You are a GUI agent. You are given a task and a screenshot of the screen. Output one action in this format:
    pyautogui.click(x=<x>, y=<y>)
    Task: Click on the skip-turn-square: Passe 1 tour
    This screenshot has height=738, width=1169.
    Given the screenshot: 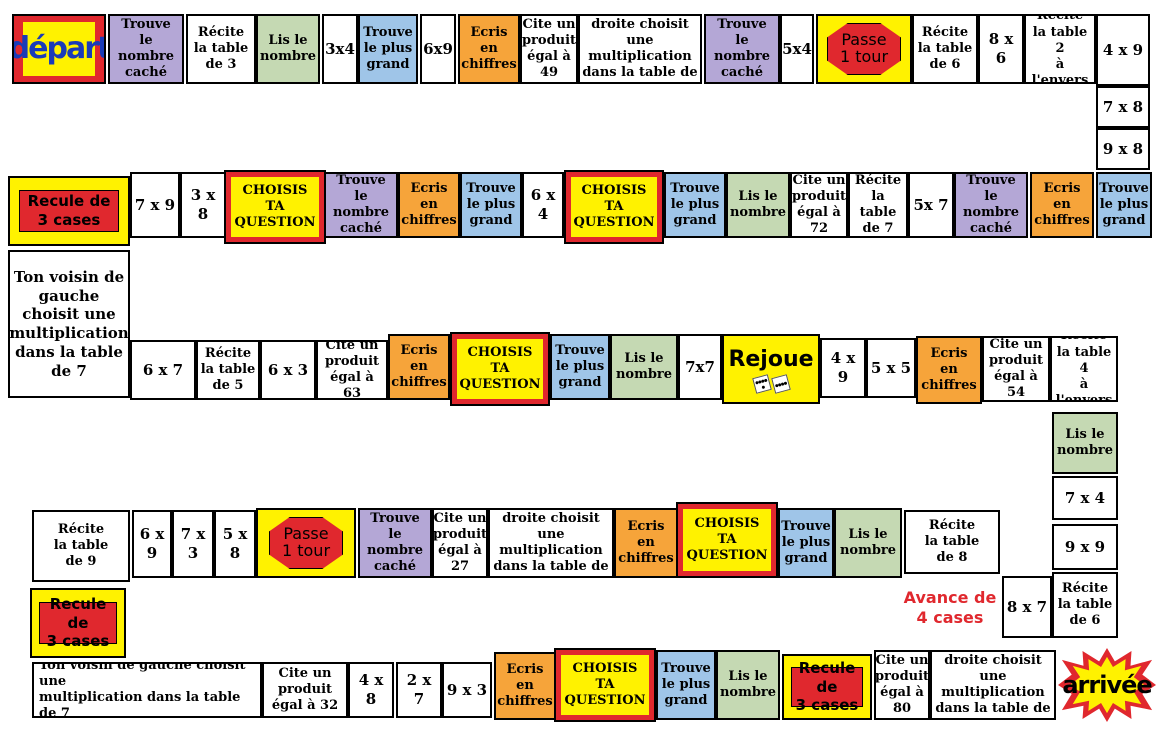 What is the action you would take?
    pyautogui.click(x=864, y=49)
    